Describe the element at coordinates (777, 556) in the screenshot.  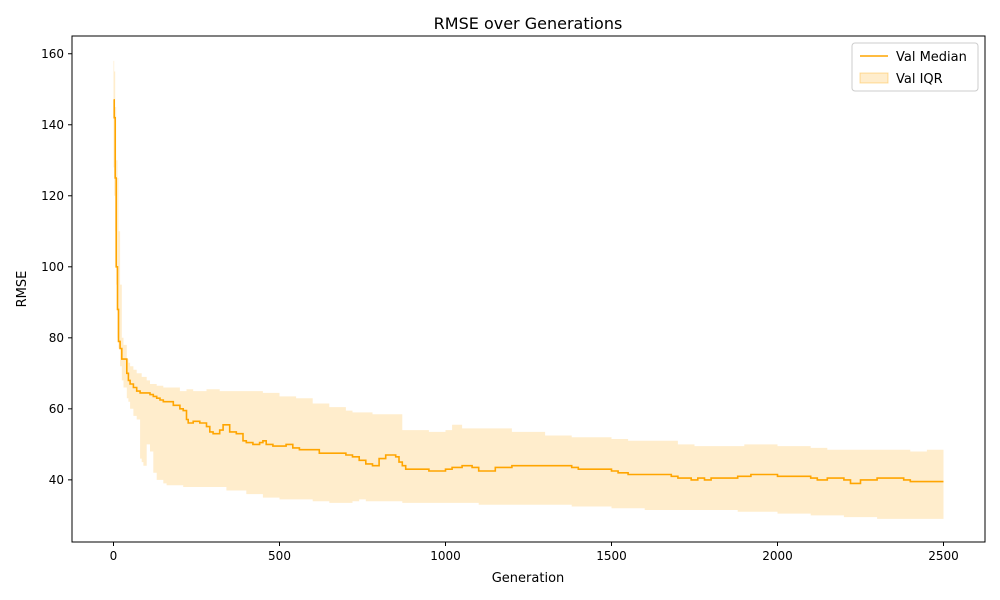
I see `x-tick-label: 2000` at that location.